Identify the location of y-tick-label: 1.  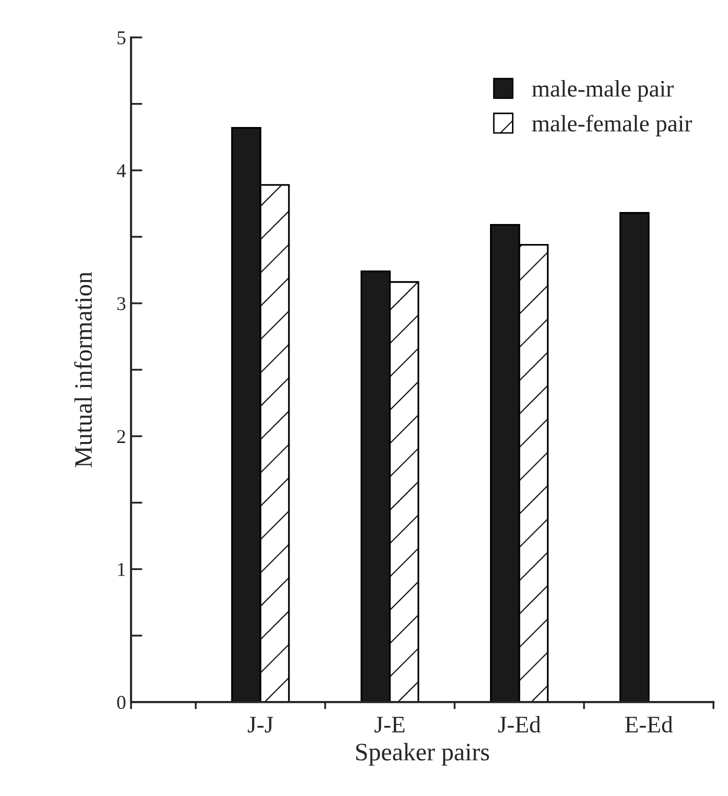
(122, 569).